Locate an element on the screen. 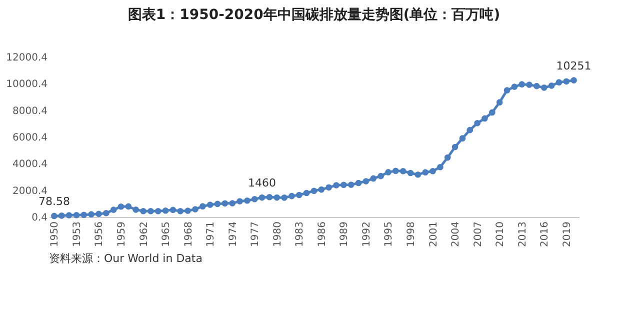  x-tick-label: 1959 is located at coordinates (122, 234).